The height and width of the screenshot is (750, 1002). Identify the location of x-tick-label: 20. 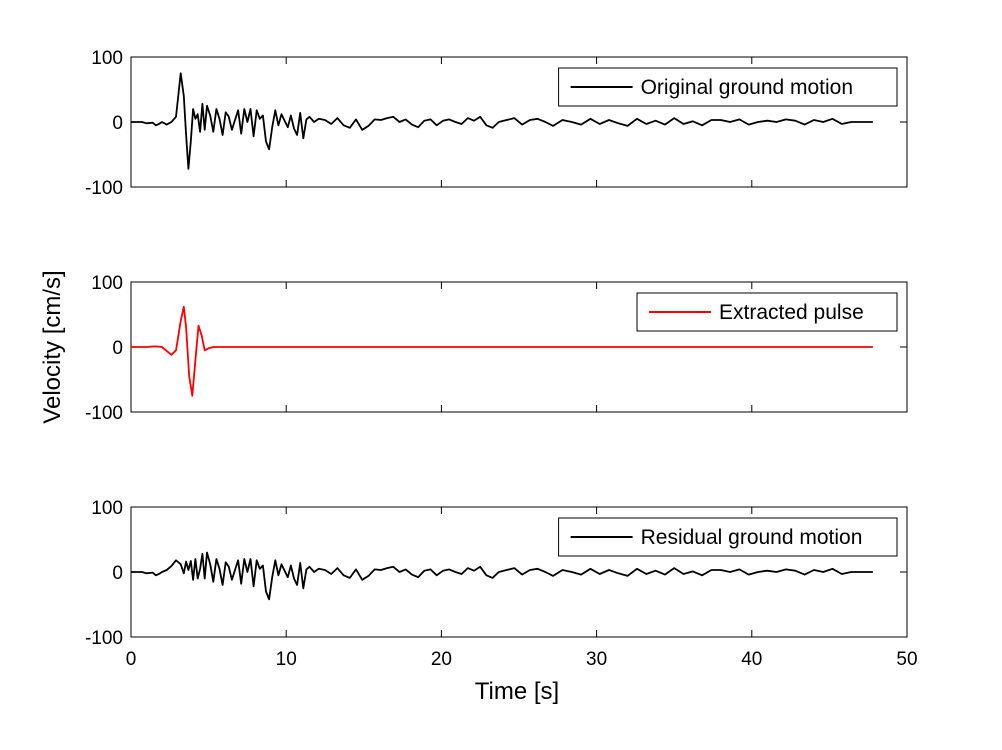
(441, 659).